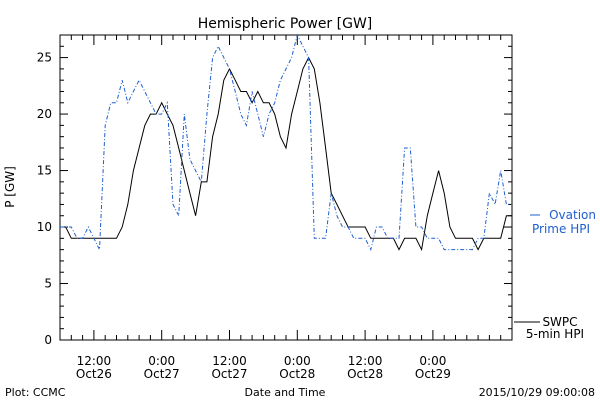  What do you see at coordinates (48, 340) in the screenshot?
I see `y-tick-label: 0` at bounding box center [48, 340].